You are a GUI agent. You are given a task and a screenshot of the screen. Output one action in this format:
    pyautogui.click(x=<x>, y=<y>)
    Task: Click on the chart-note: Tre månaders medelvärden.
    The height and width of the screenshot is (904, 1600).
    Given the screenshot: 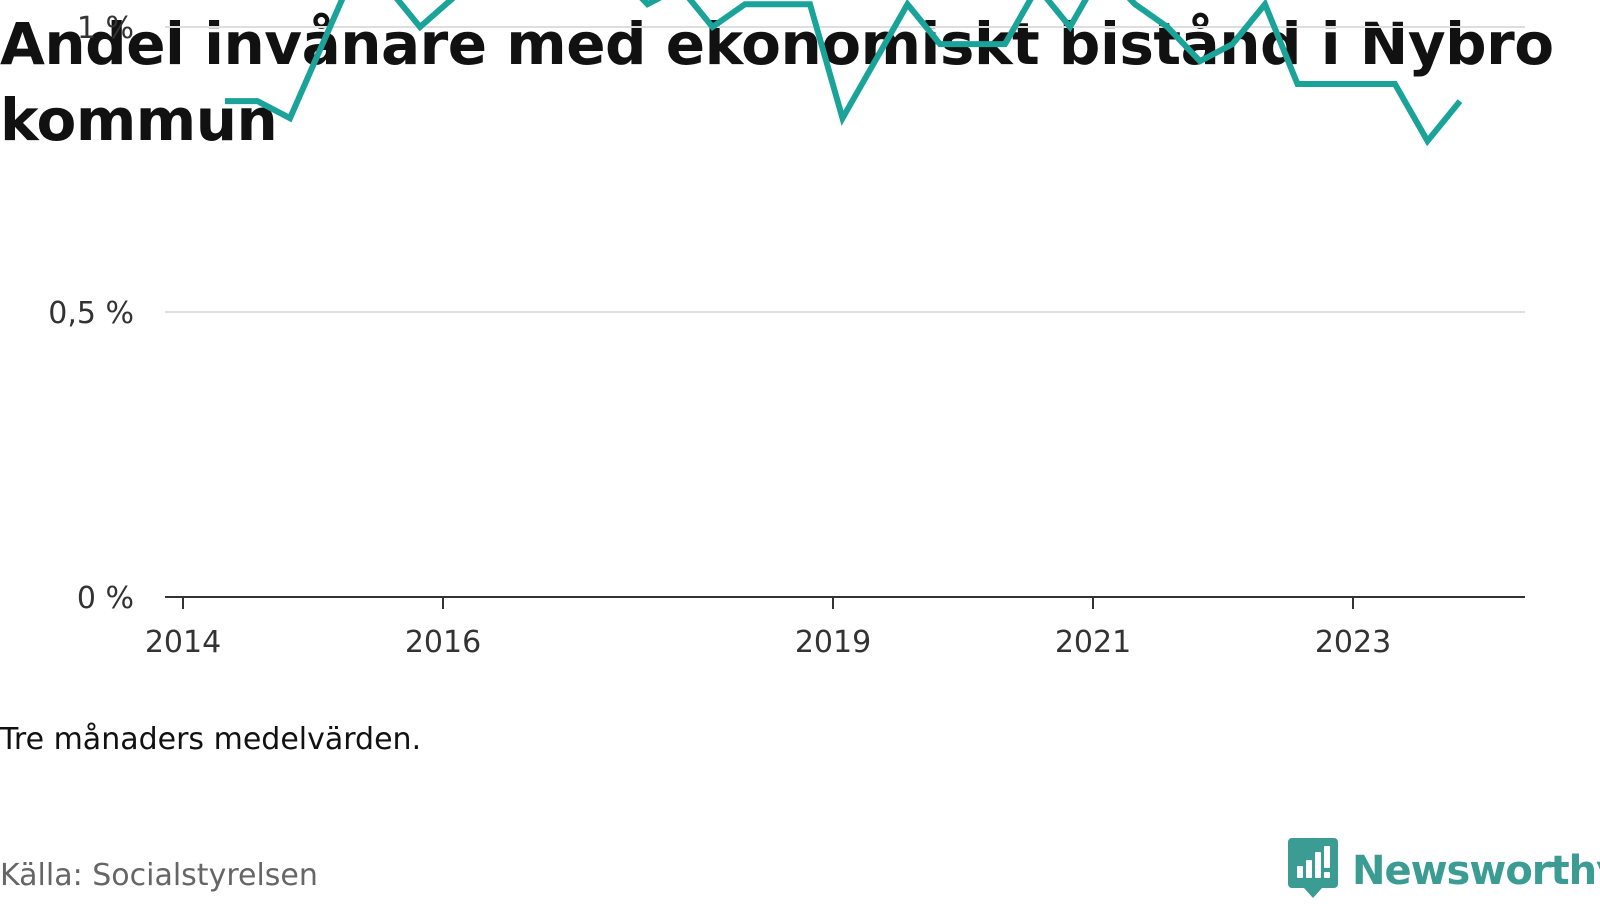 What is the action you would take?
    pyautogui.click(x=211, y=739)
    